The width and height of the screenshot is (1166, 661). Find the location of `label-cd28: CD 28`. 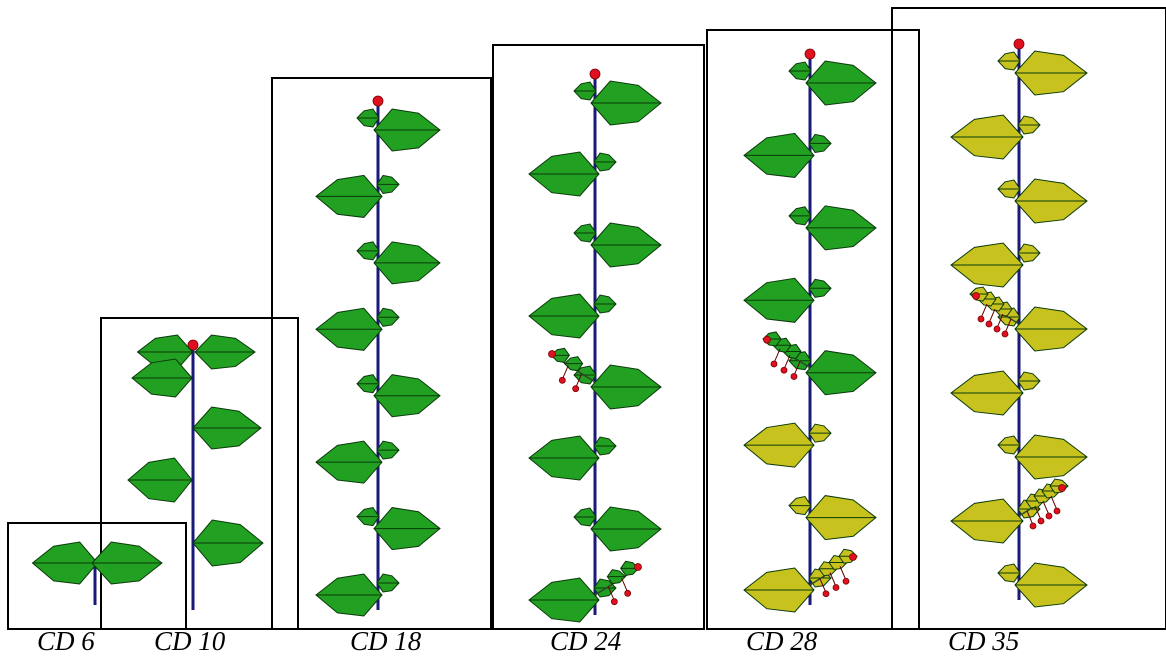

label-cd28: CD 28 is located at coordinates (782, 641).